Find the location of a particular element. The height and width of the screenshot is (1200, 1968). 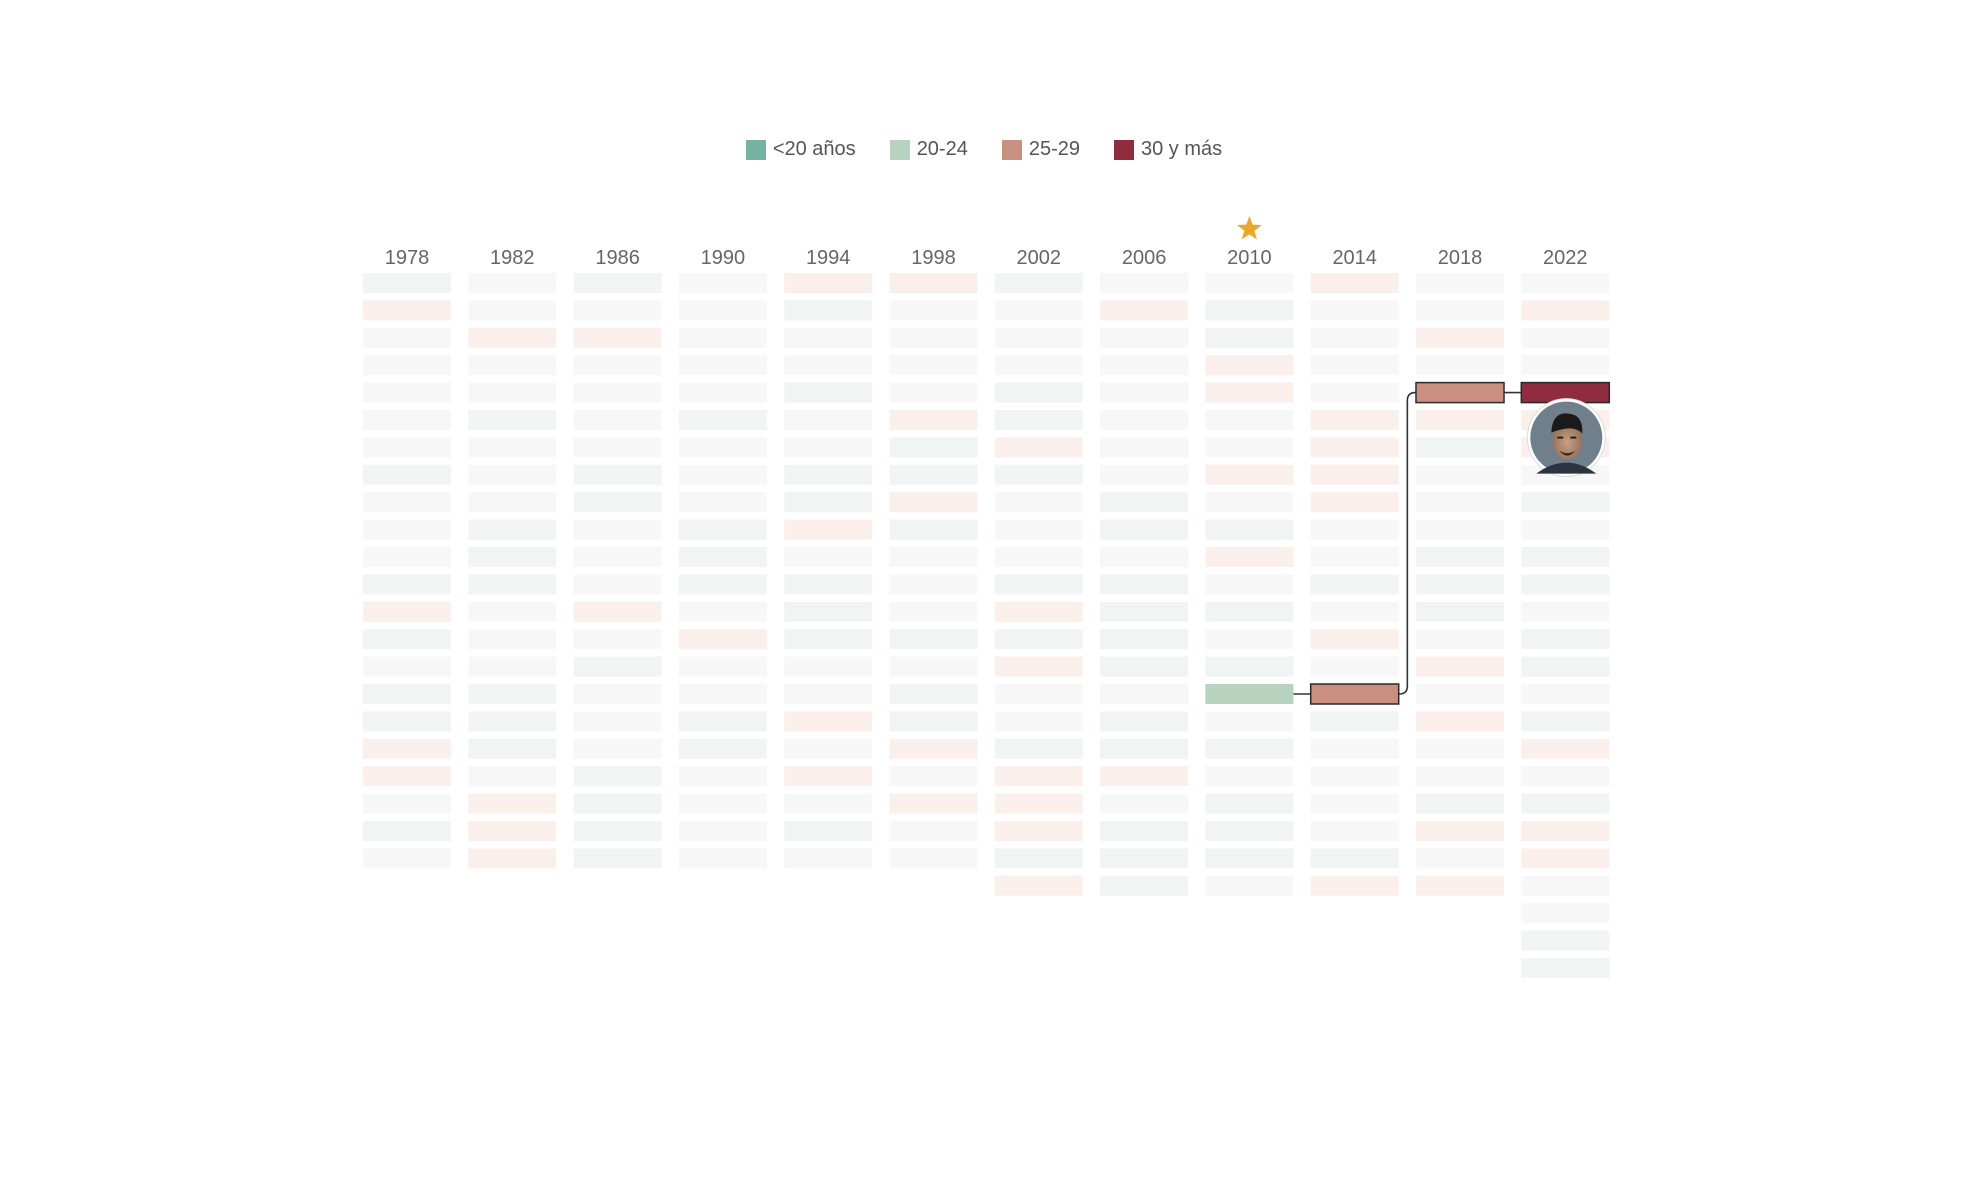

legend-label-30-plus: 30 y más is located at coordinates (1182, 149).